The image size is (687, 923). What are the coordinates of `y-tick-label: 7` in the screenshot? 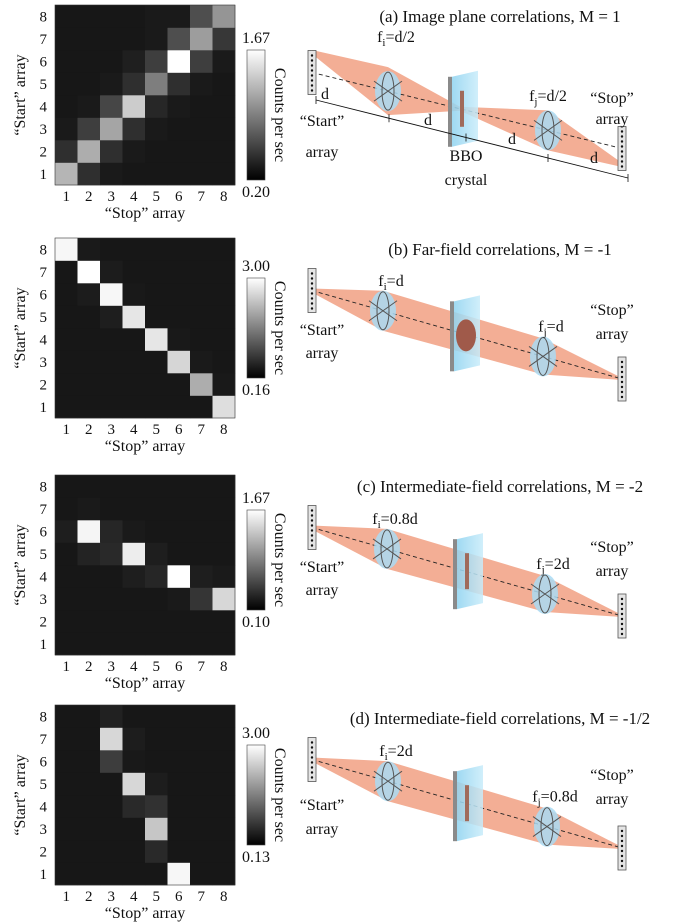 It's located at (44, 273).